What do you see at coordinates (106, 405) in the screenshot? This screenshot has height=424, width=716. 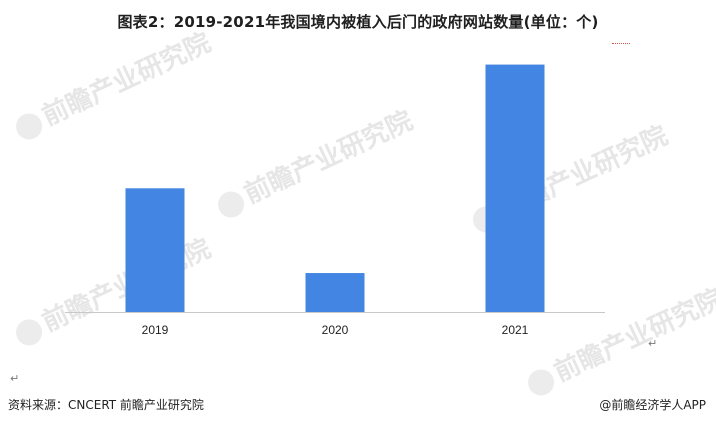 I see `source-note: 资料来源：CNCERT 前瞻产业研究院` at bounding box center [106, 405].